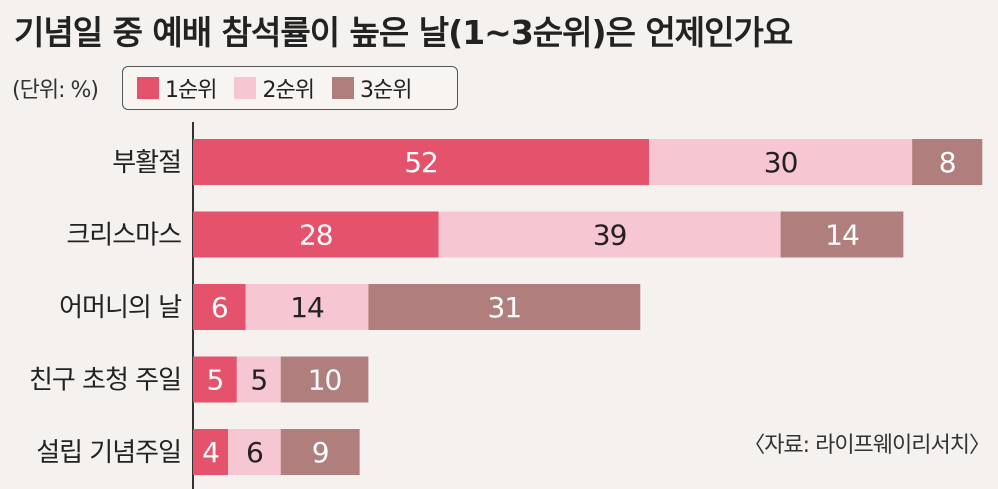 This screenshot has height=489, width=998. I want to click on category-label: 친구 초청 주일, so click(105, 381).